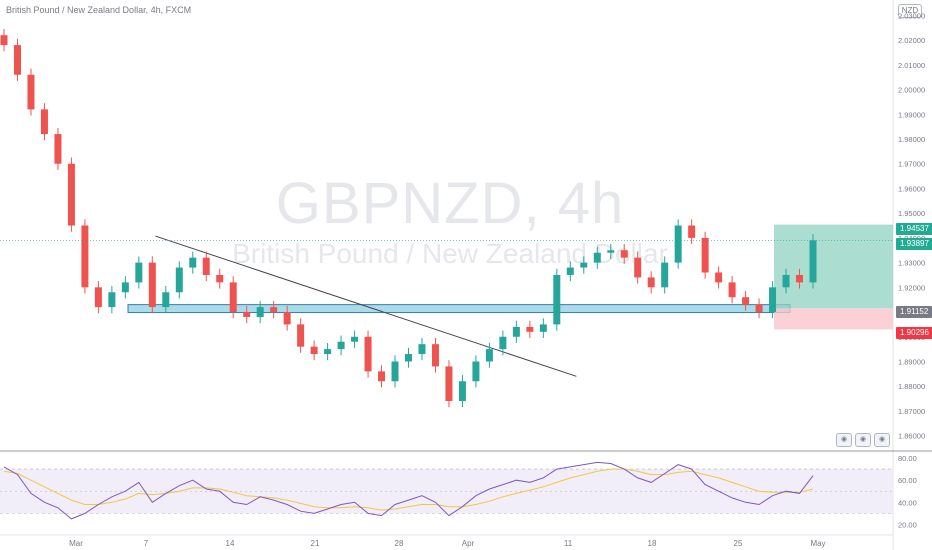  I want to click on price-tick-label: 2.02000, so click(911, 40).